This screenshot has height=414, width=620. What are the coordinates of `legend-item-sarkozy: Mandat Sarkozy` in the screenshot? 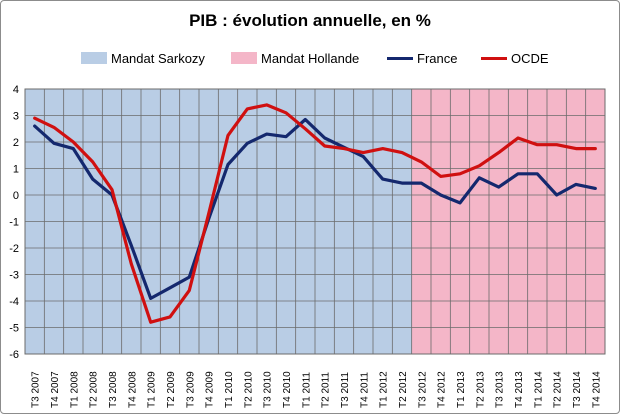 It's located at (143, 58).